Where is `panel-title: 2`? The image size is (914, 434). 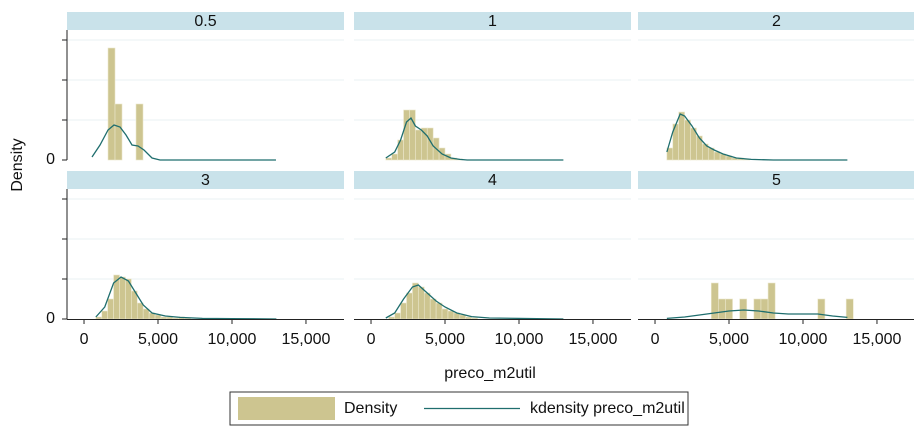
panel-title: 2 is located at coordinates (776, 21).